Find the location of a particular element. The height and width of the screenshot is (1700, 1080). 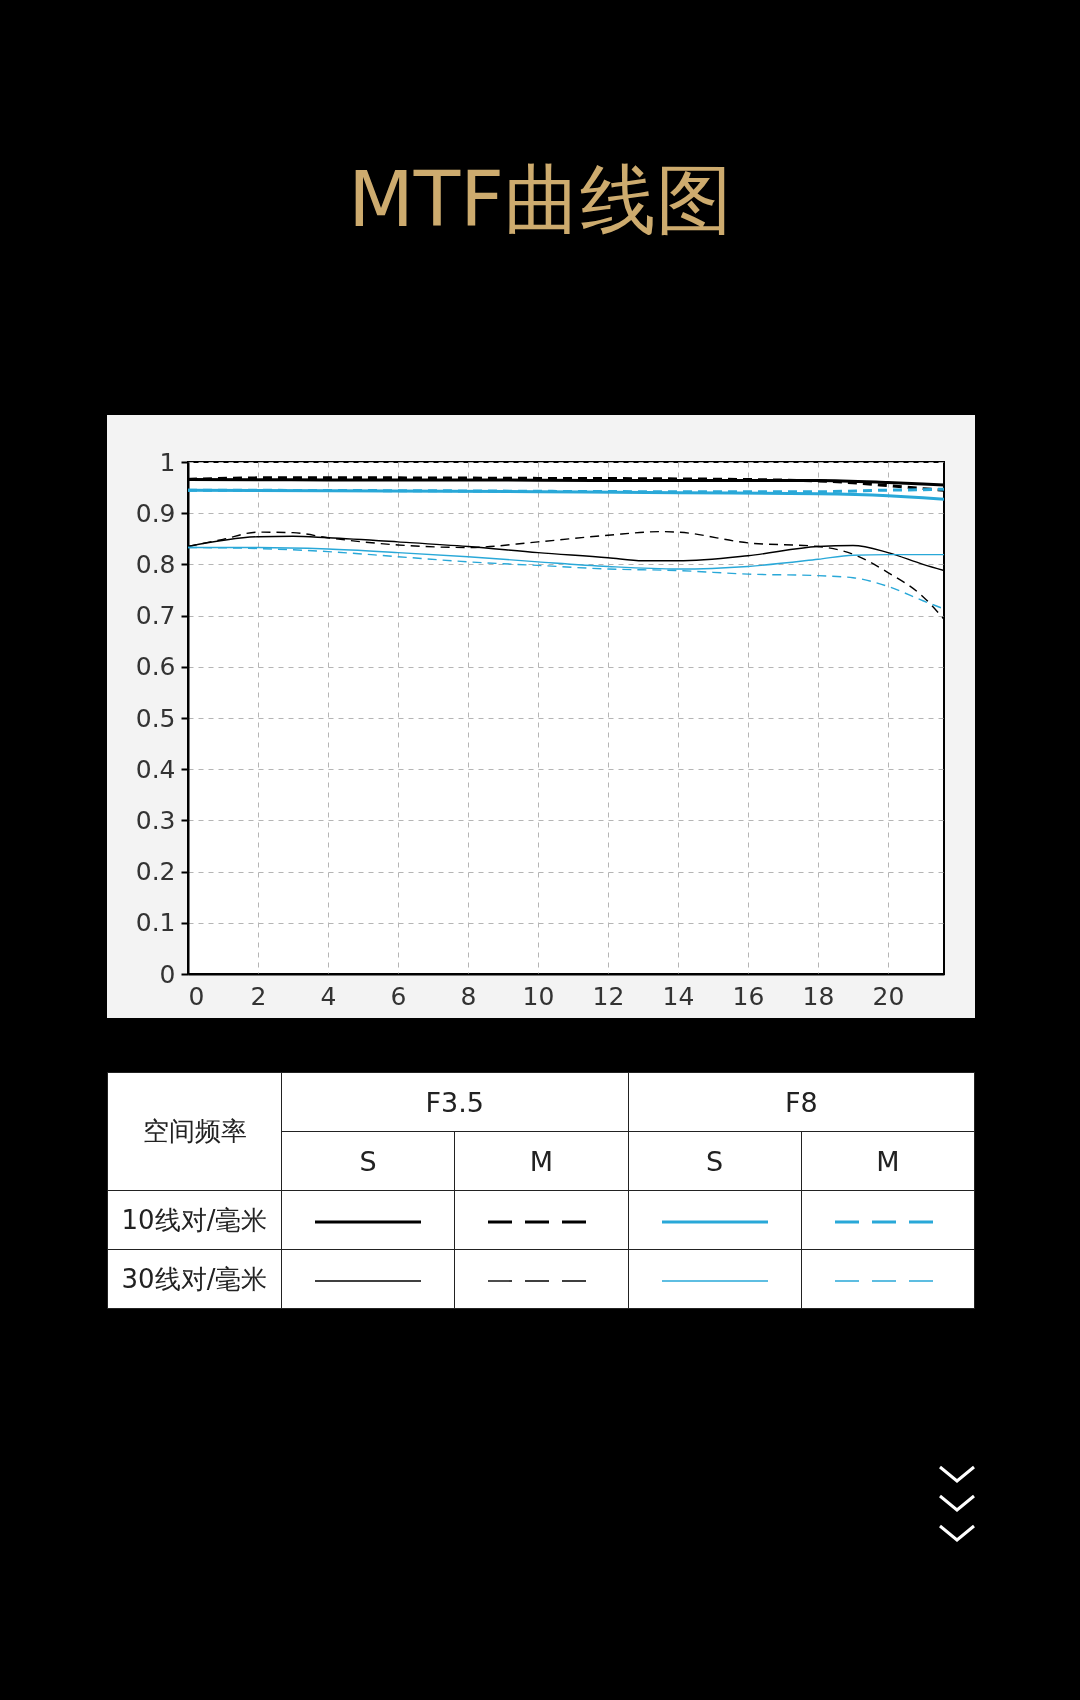

y-tick-label: 0.1 is located at coordinates (155, 923).